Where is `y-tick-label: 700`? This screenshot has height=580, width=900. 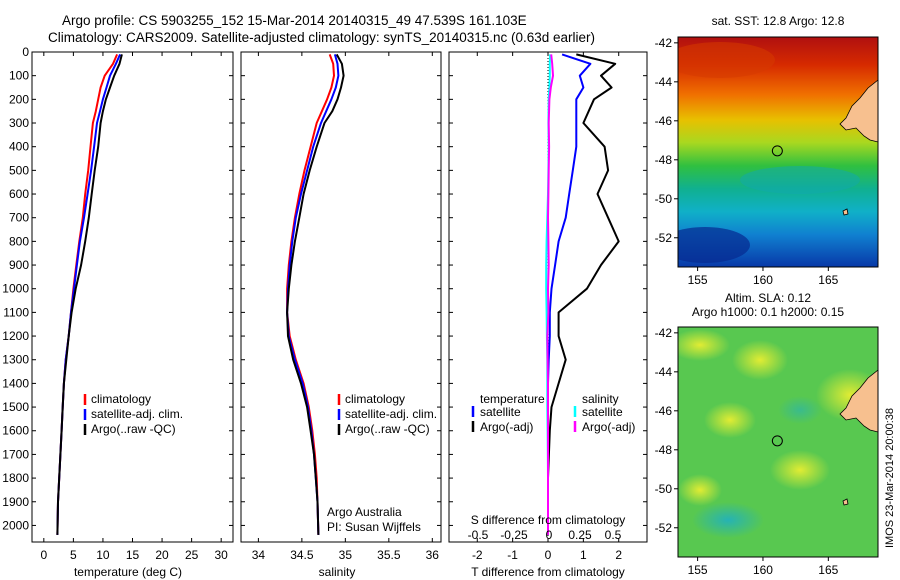
y-tick-label: 700 is located at coordinates (19, 218).